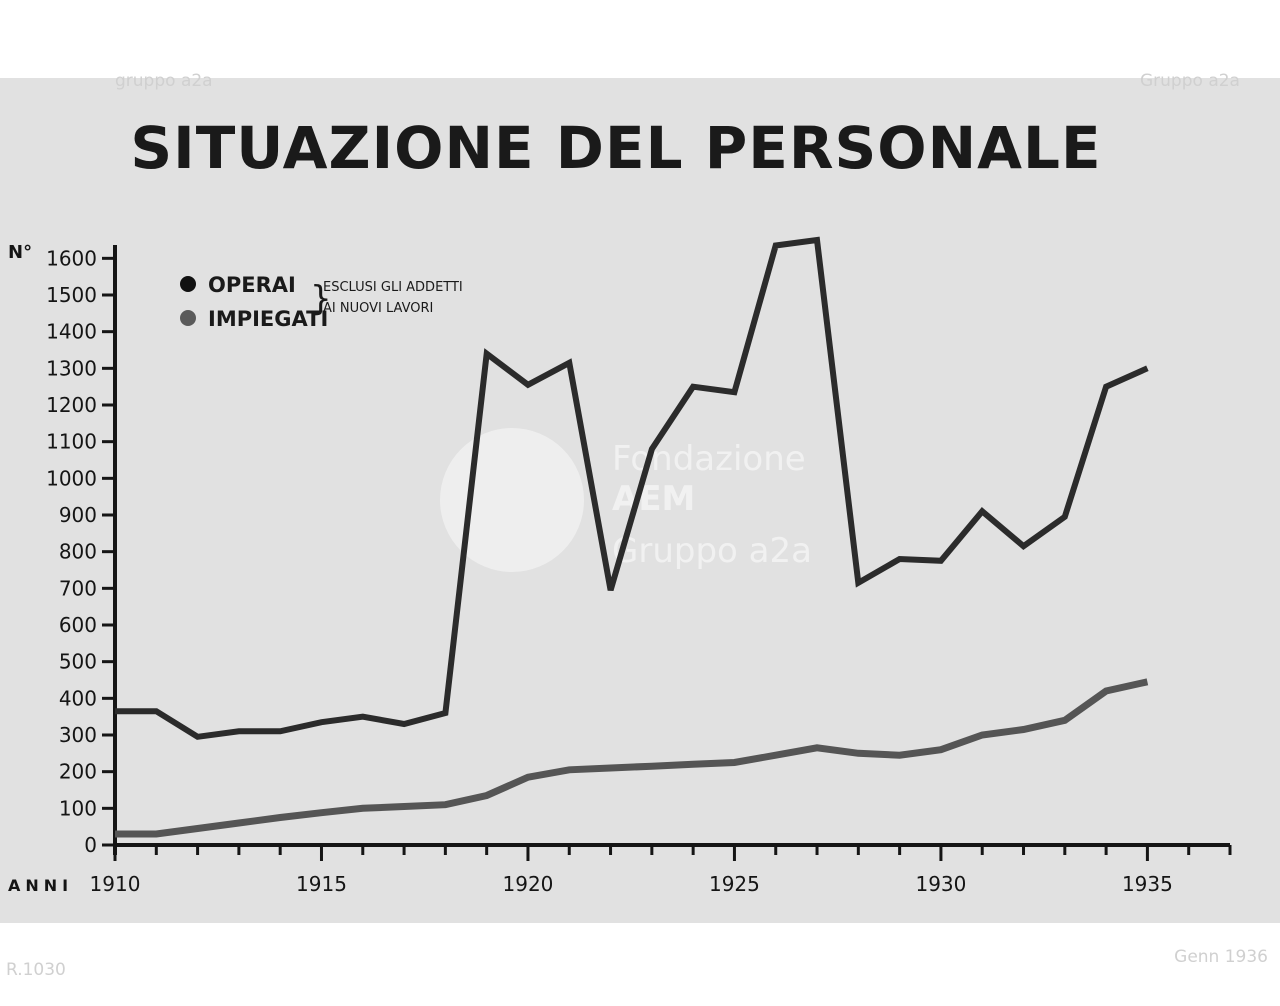  Describe the element at coordinates (90, 845) in the screenshot. I see `y-tick-label: 0` at that location.